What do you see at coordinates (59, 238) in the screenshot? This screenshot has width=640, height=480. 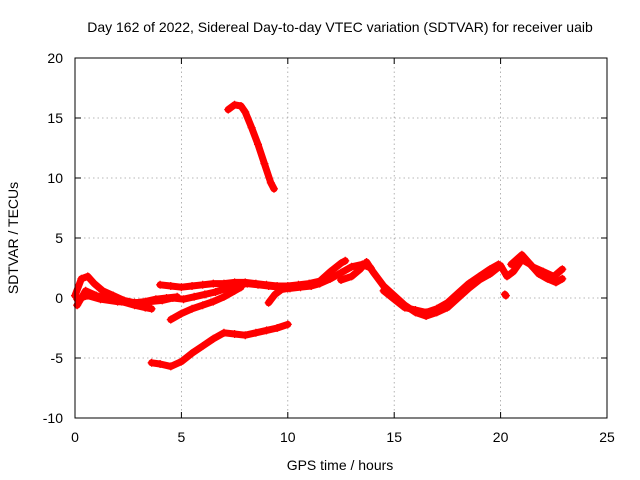 I see `y-tick-label: 5` at bounding box center [59, 238].